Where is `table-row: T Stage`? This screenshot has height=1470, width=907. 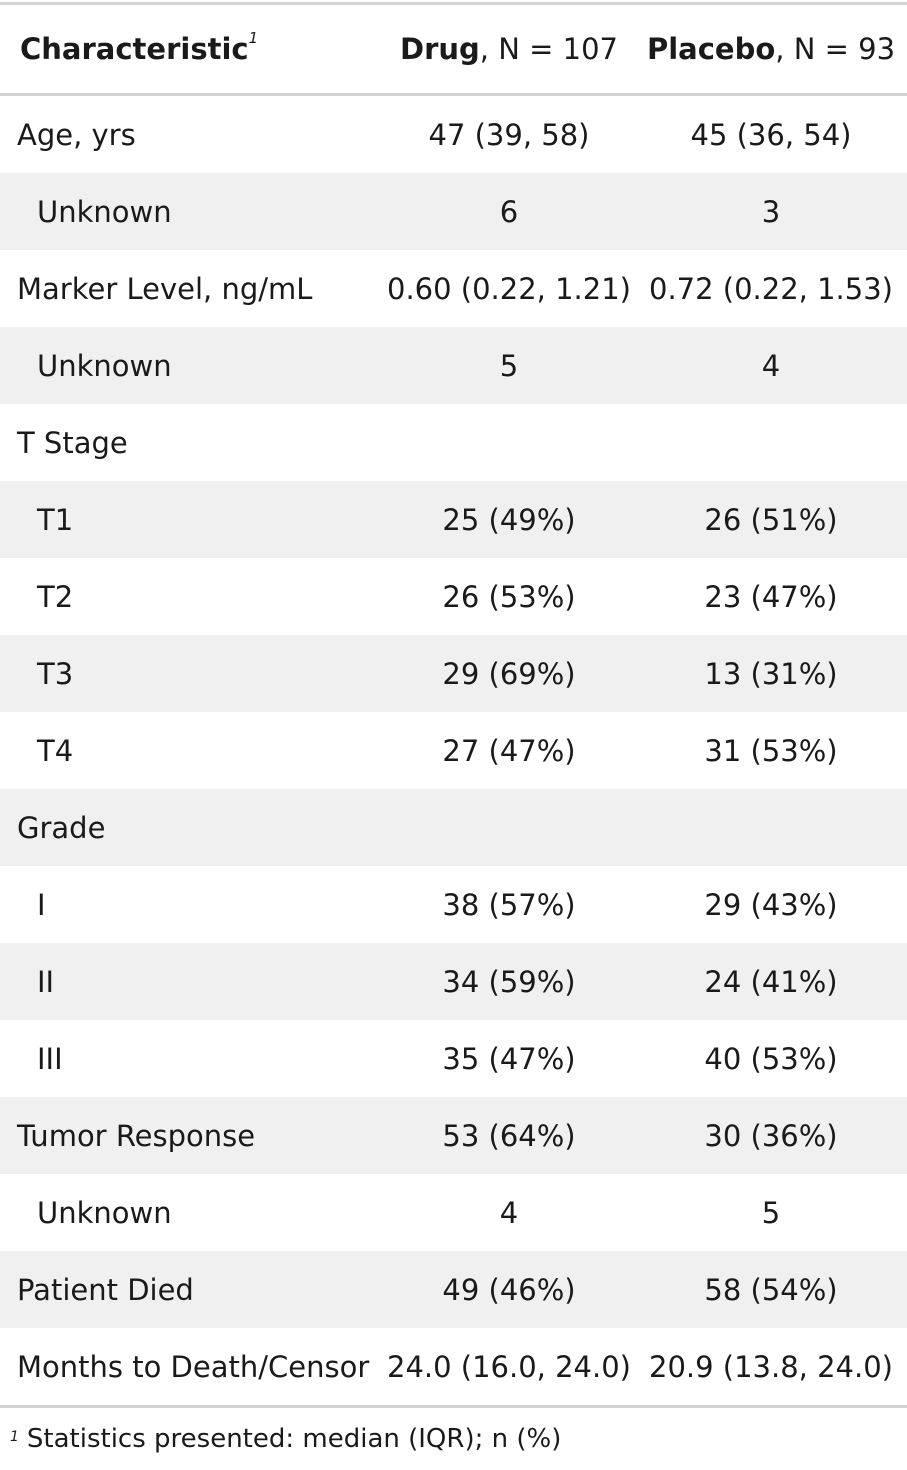 table-row: T Stage is located at coordinates (453, 442).